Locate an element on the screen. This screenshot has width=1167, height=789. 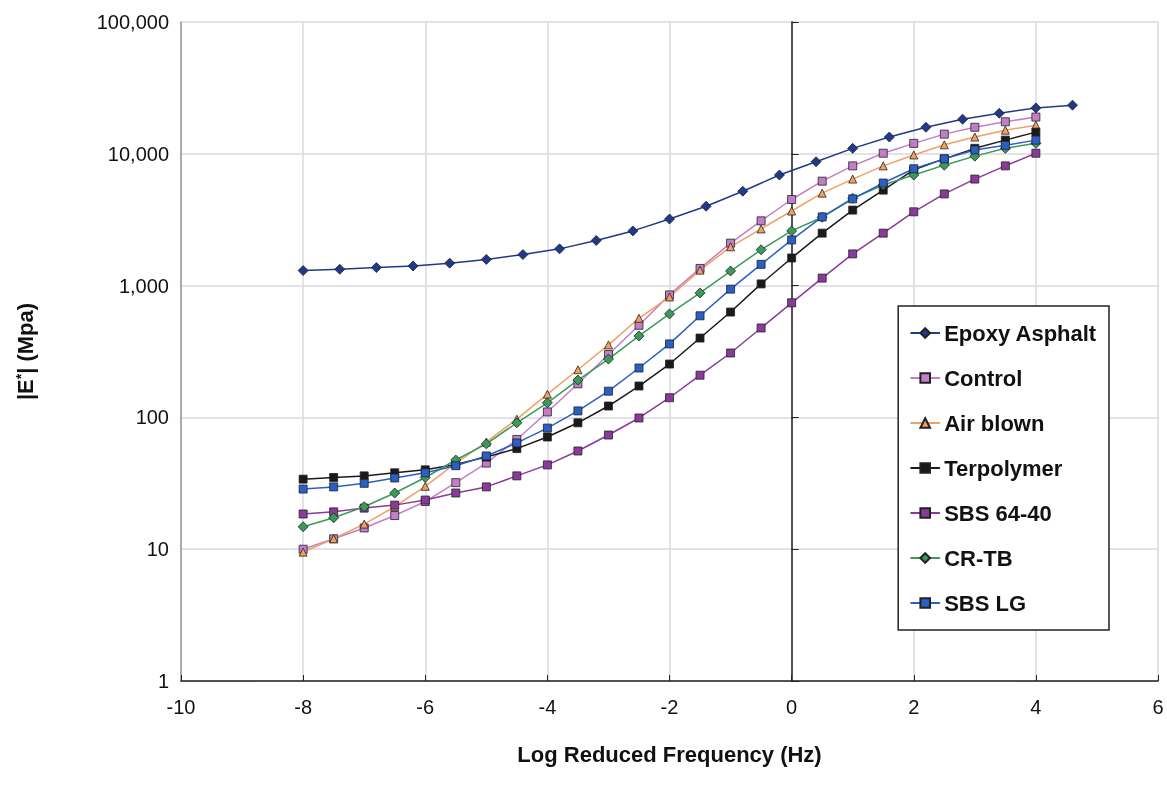
x-tick-label: 0 is located at coordinates (792, 707).